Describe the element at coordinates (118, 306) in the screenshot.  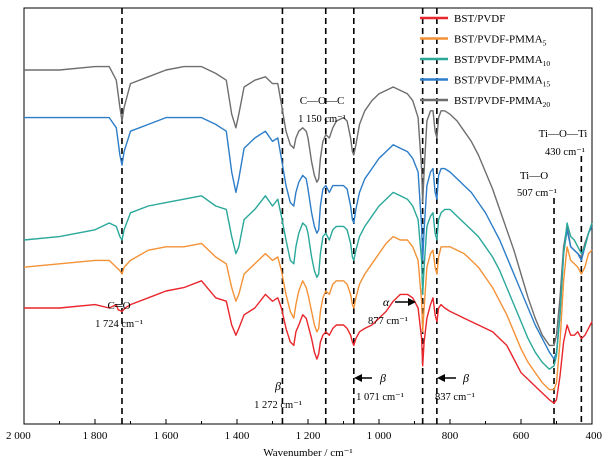
I see `annotation-co-label: C═O` at that location.